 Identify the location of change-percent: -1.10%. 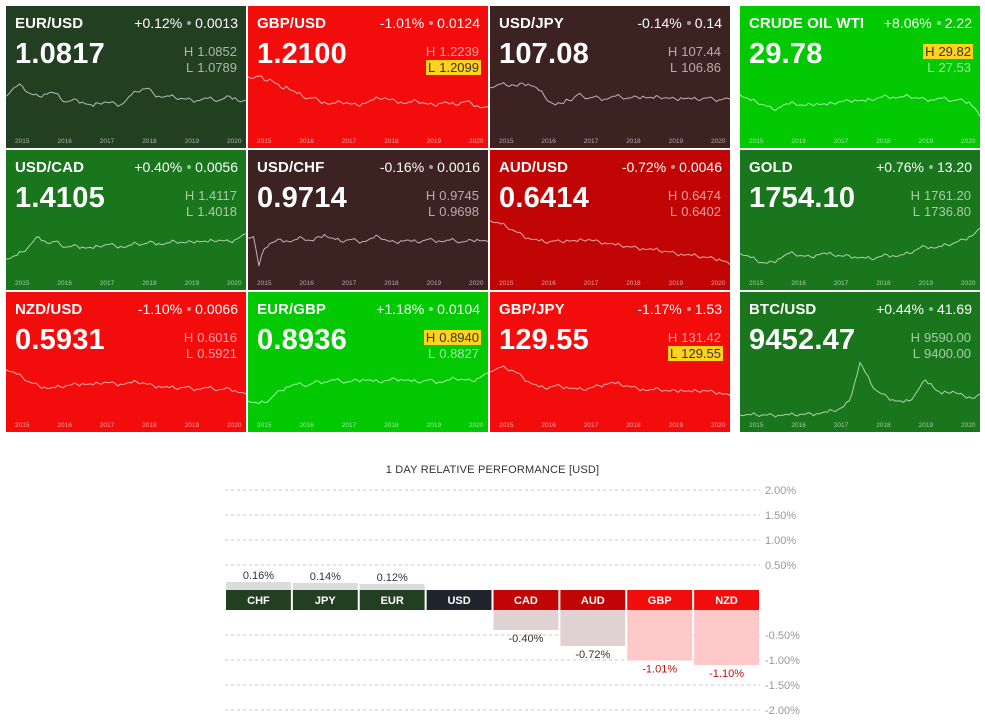
(160, 309).